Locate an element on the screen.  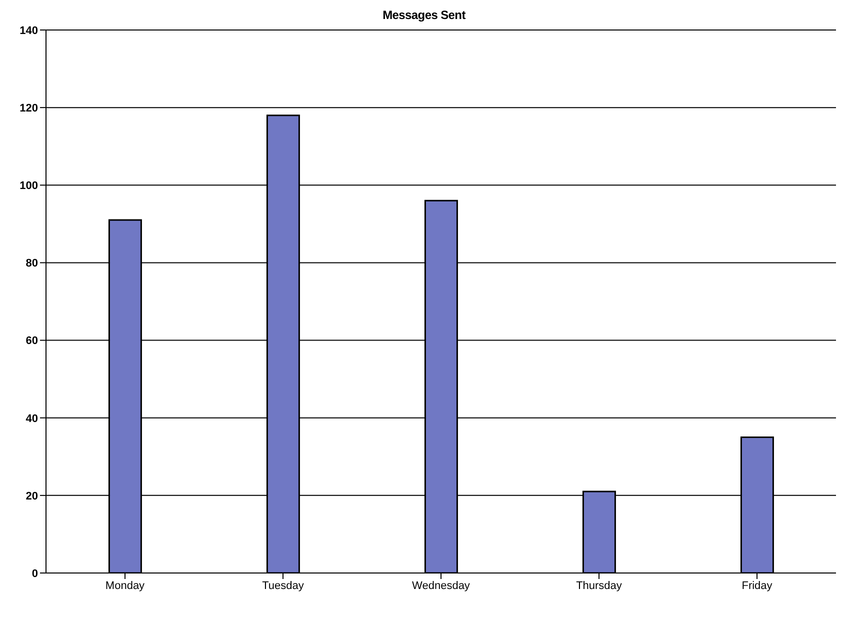
y-tick-label: 20 is located at coordinates (32, 496).